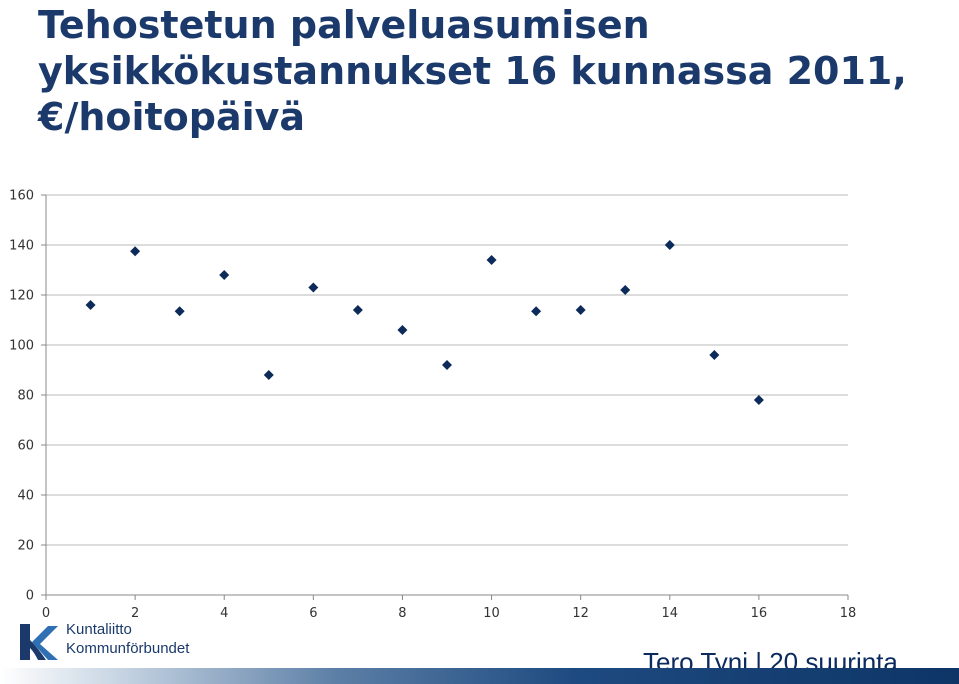 This screenshot has height=684, width=959. What do you see at coordinates (25, 446) in the screenshot?
I see `y-tick-label-3: 60` at bounding box center [25, 446].